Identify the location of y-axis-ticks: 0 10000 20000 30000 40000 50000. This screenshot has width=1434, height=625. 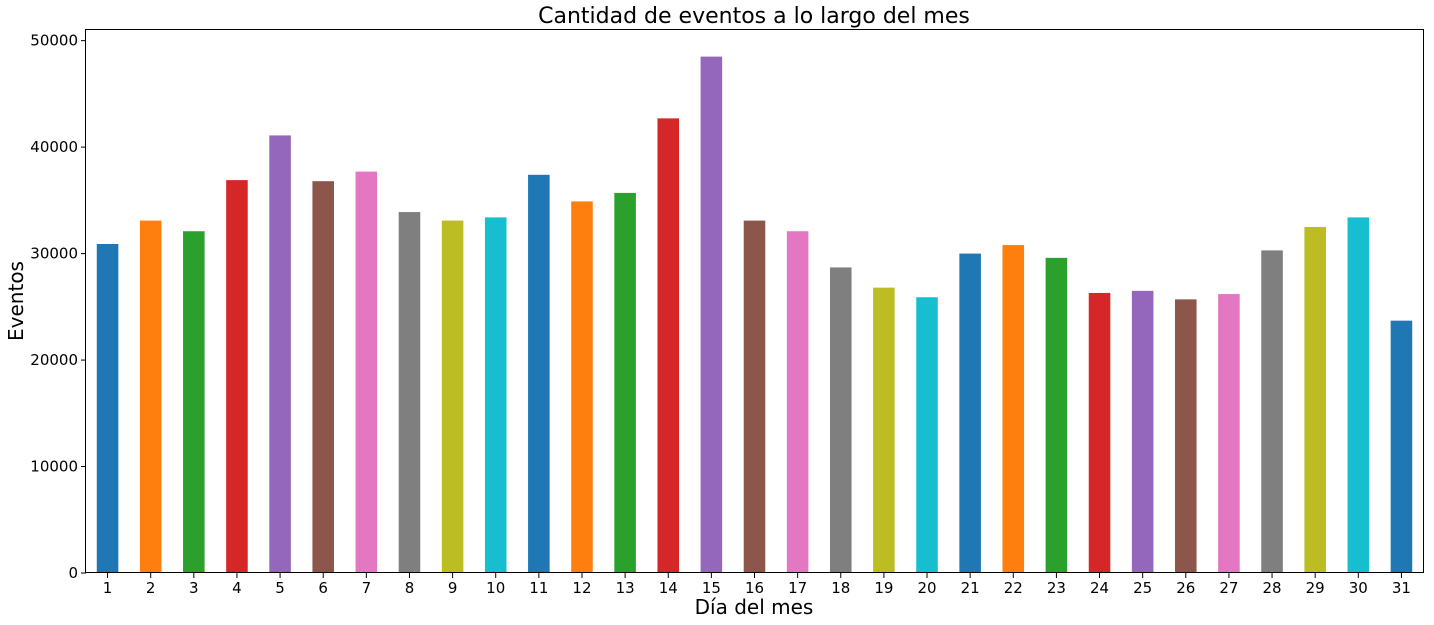
(58, 307).